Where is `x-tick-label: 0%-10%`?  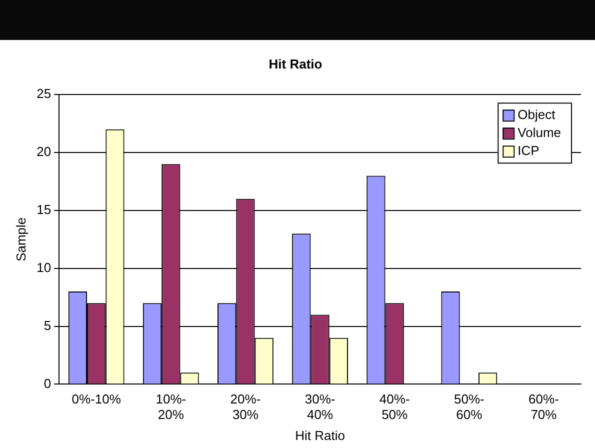
x-tick-label: 0%-10% is located at coordinates (97, 399).